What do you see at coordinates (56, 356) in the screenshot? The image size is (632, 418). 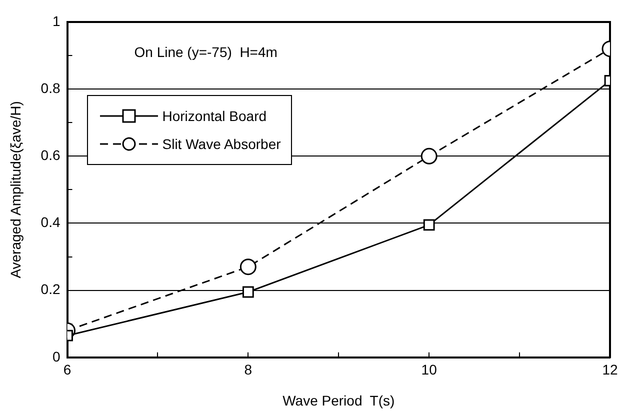 I see `y-tick-label: 0` at bounding box center [56, 356].